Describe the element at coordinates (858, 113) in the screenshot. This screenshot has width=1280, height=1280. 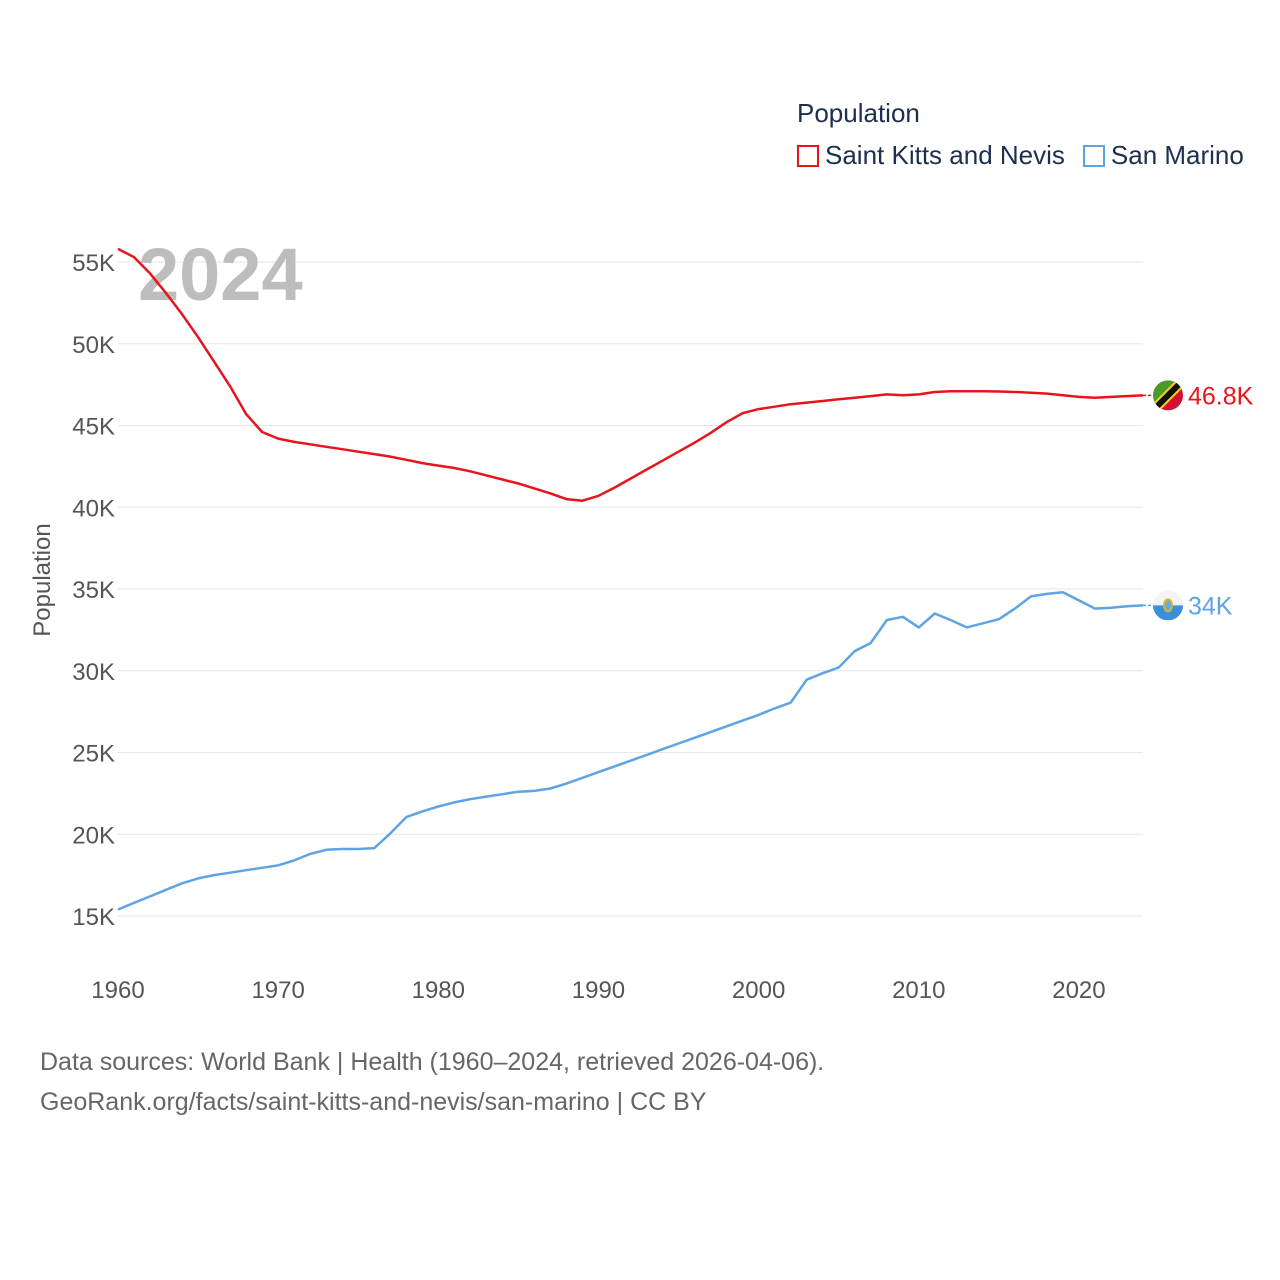
I see `legend-title: Population` at that location.